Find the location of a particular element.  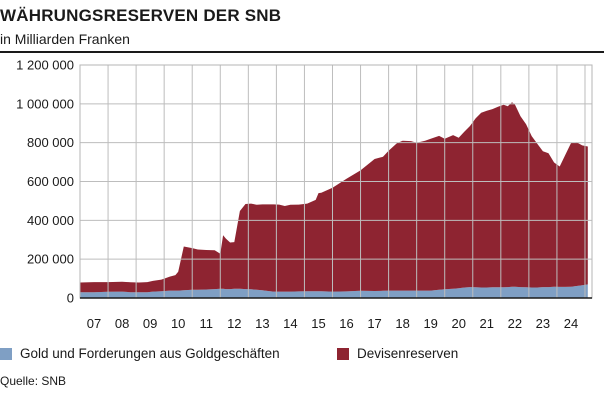

x-tick-label: 21 is located at coordinates (487, 323).